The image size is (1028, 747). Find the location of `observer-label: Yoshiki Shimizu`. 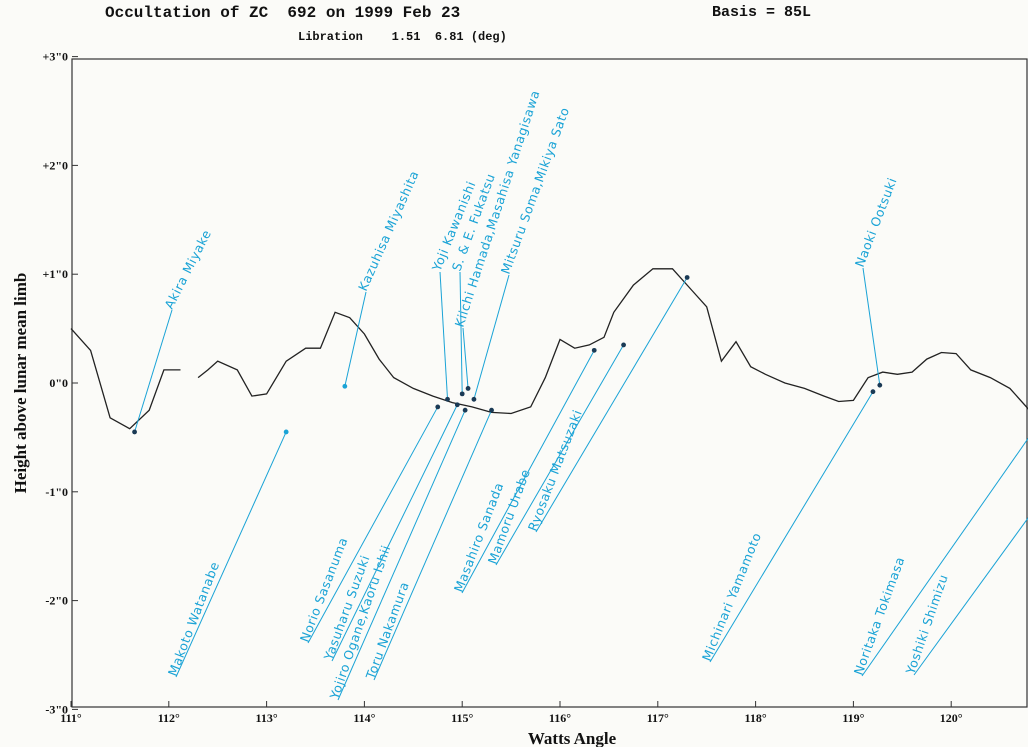

observer-label: Yoshiki Shimizu is located at coordinates (926, 624).